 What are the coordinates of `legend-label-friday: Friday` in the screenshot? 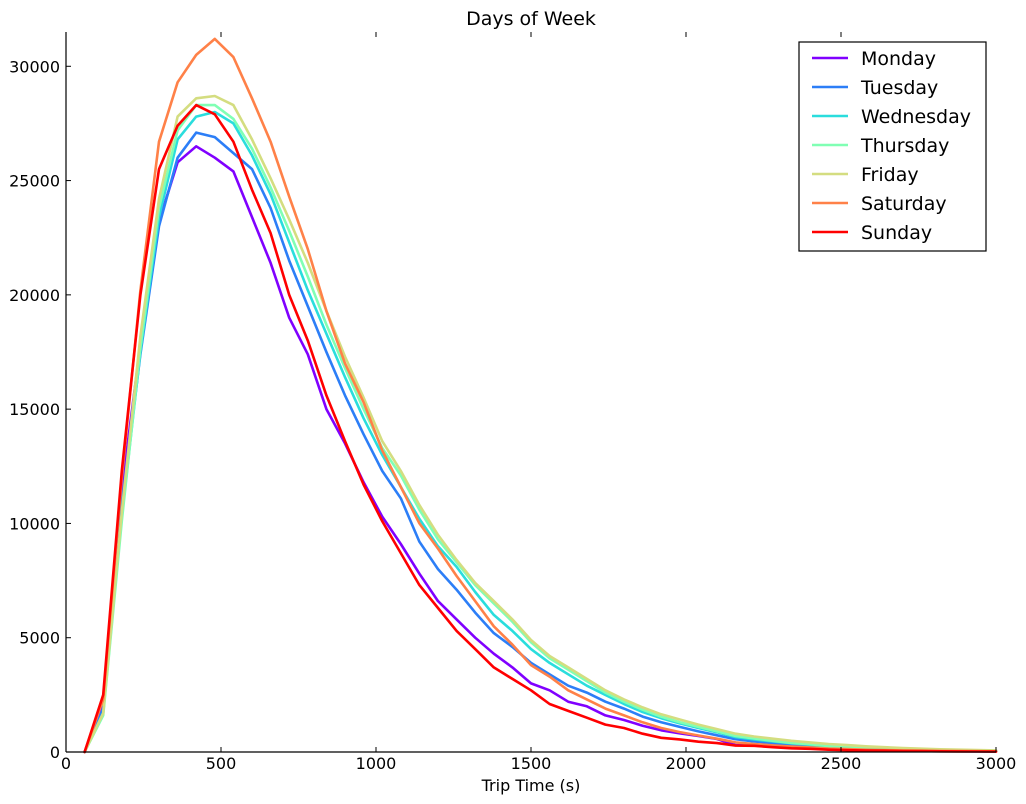 It's located at (890, 175).